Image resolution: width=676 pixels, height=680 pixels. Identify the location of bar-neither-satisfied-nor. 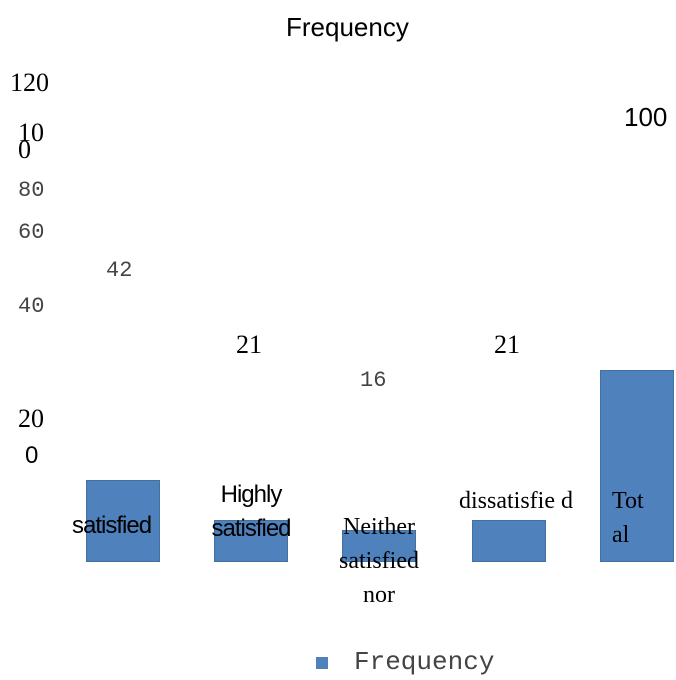
(379, 546).